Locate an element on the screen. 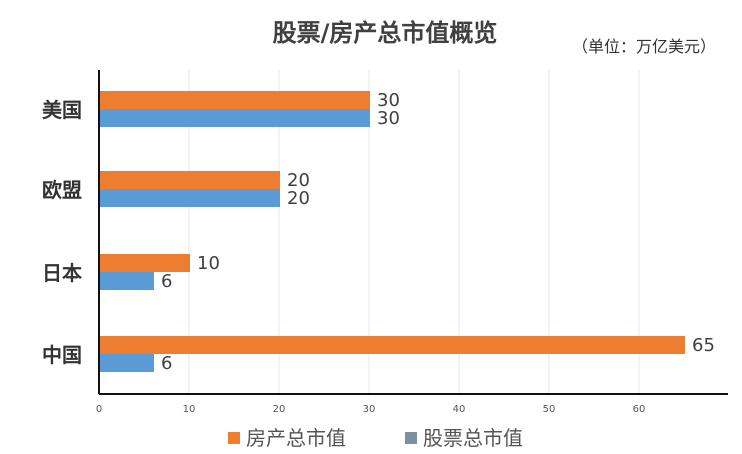 Image resolution: width=742 pixels, height=454 pixels. x-tick-labels: 0 10 20 30 40 50 60 is located at coordinates (371, 409).